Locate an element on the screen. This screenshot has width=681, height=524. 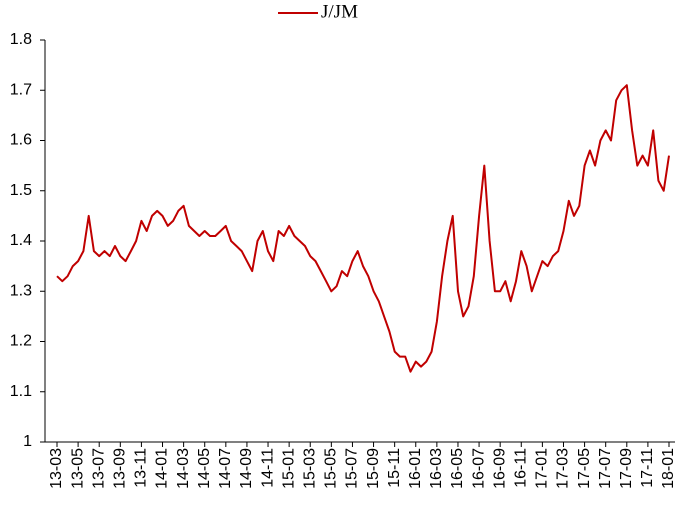
x-tick-label: 17-05 is located at coordinates (584, 468).